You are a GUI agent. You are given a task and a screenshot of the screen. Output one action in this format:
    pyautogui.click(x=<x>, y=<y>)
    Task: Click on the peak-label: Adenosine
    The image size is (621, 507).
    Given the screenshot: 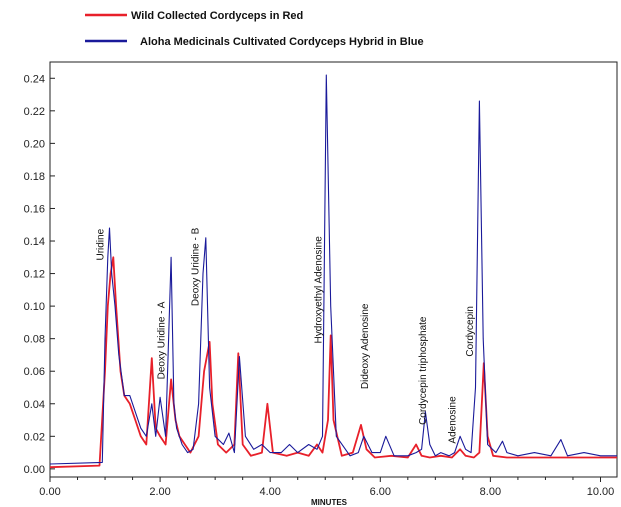 What is the action you would take?
    pyautogui.click(x=453, y=420)
    